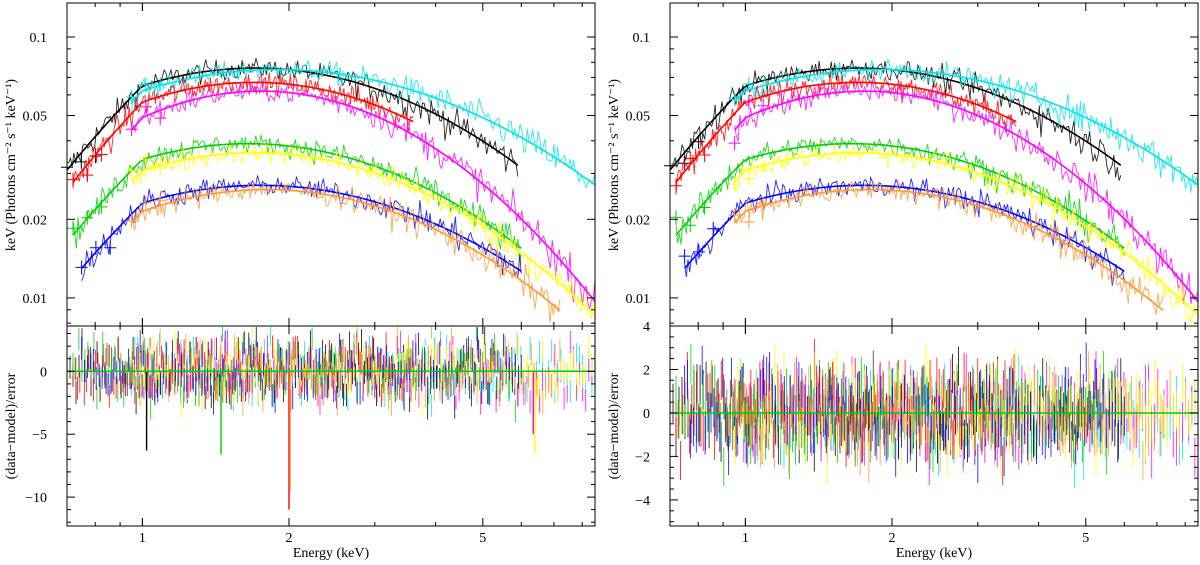 Image resolution: width=1200 pixels, height=565 pixels. Describe the element at coordinates (36, 498) in the screenshot. I see `y-tick-label: −10` at that location.